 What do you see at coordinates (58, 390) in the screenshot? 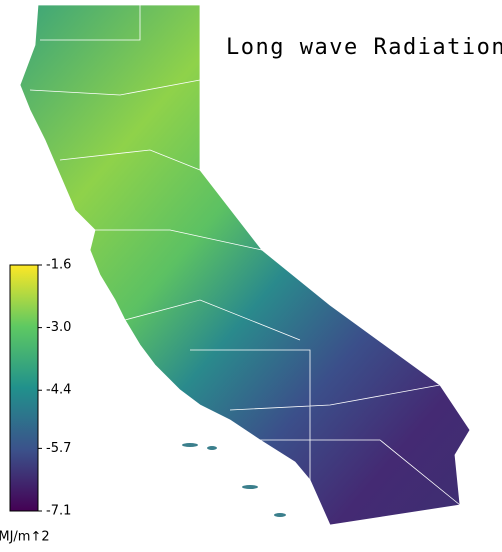
I see `colorbar-tick-label: -4.4` at bounding box center [58, 390].